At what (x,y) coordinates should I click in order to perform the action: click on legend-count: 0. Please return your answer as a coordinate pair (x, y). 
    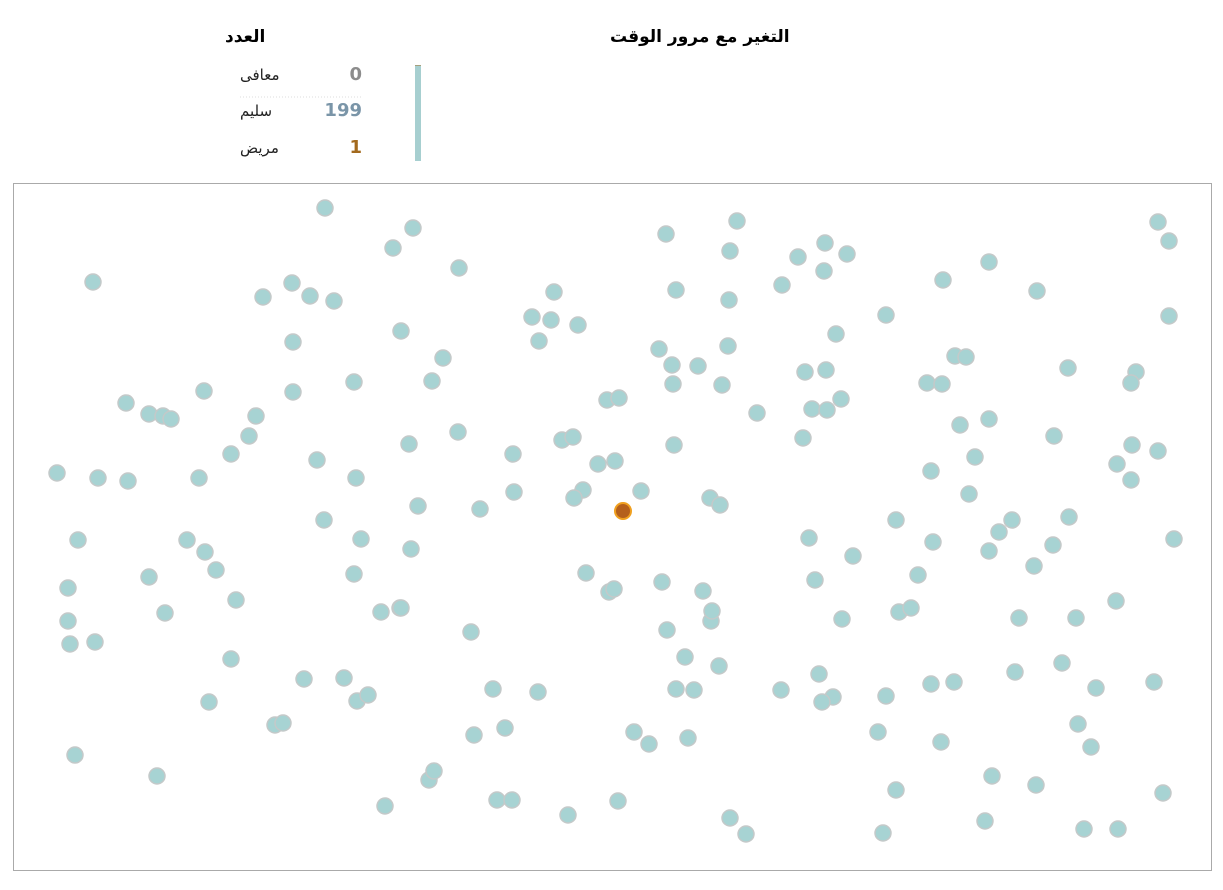
    Looking at the image, I should click on (355, 74).